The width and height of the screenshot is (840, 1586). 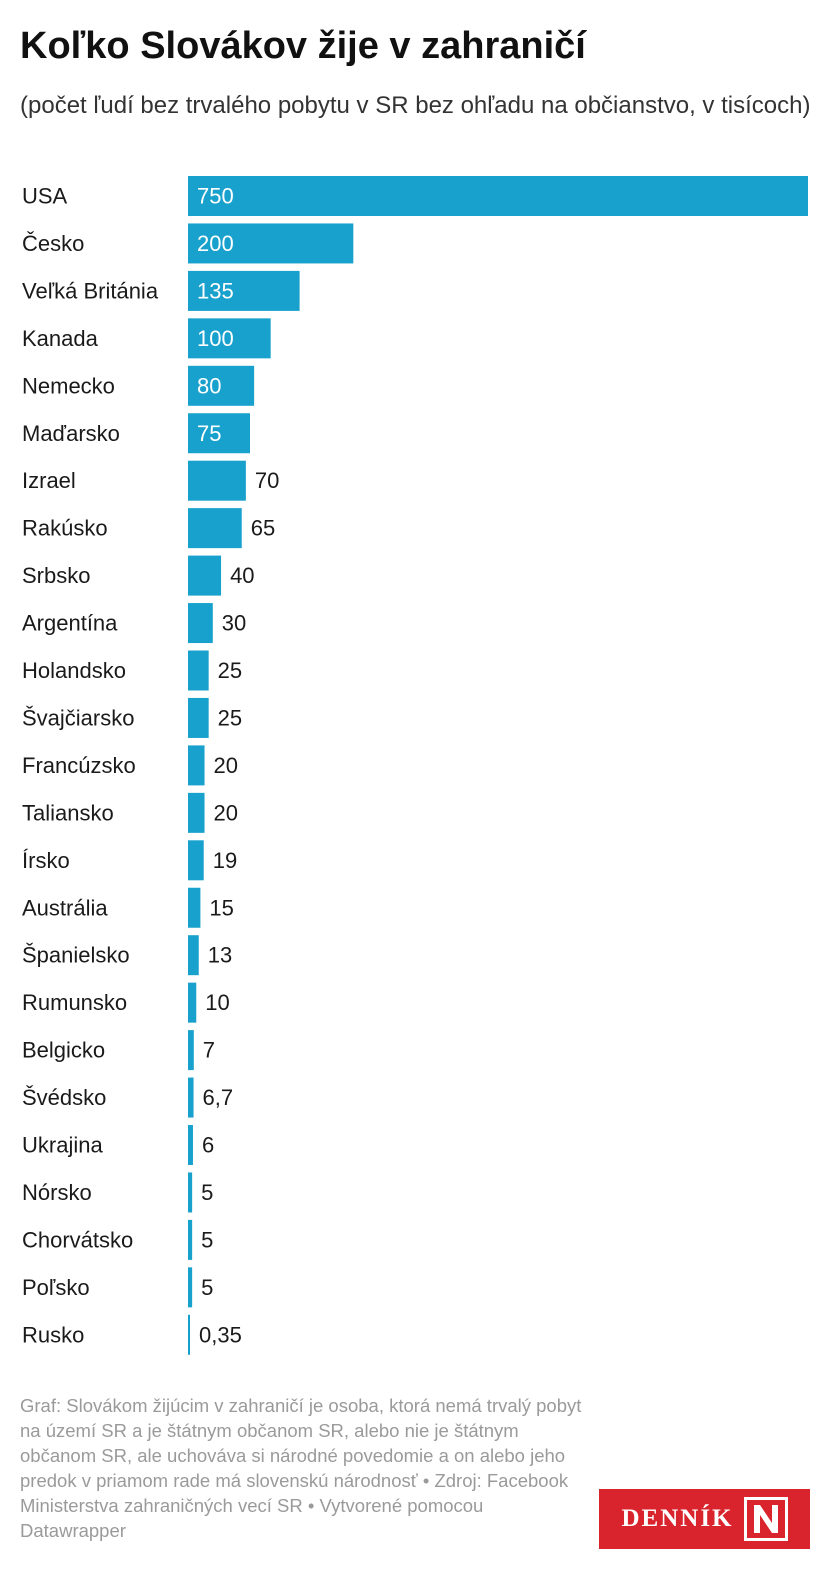 I want to click on category-label: Rumunsko, so click(x=74, y=1002).